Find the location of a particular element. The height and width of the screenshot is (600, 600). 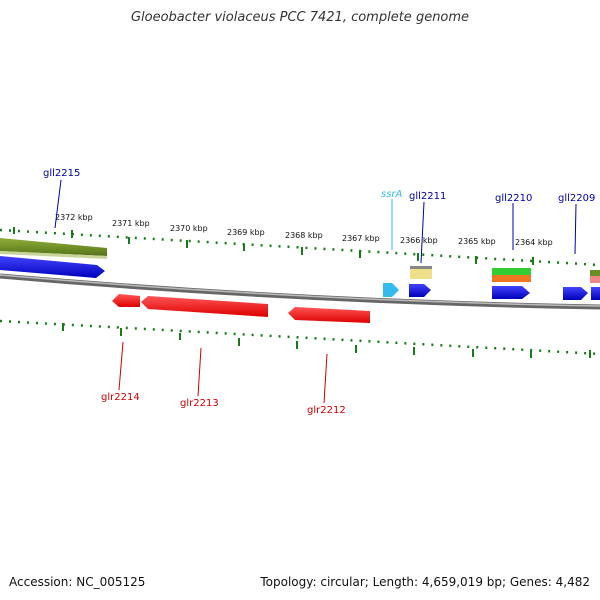

scale-label: 2368 kbp is located at coordinates (304, 235).